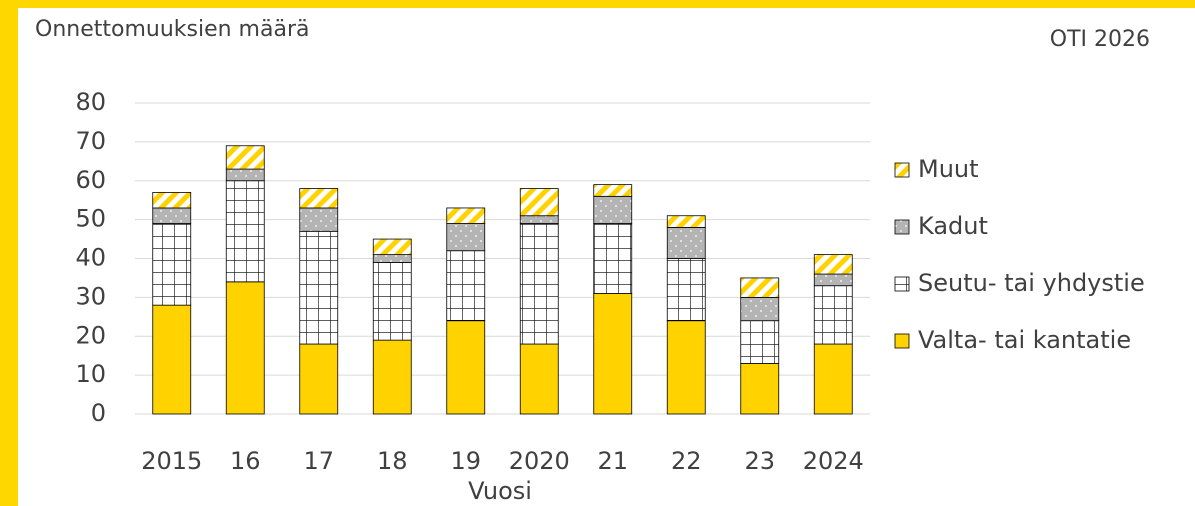  Describe the element at coordinates (948, 169) in the screenshot. I see `legend-label: Muut` at that location.